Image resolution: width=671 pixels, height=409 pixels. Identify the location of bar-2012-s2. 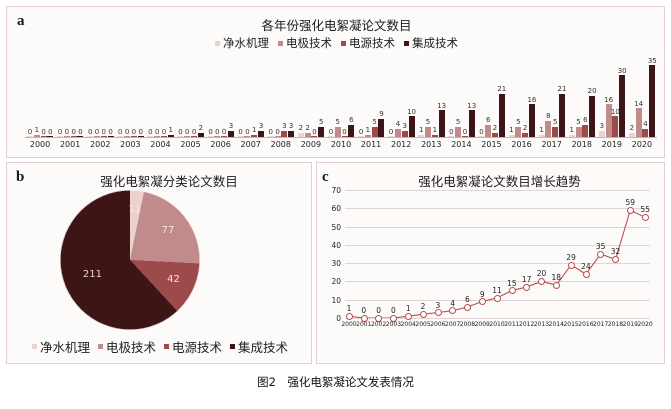
(397, 132).